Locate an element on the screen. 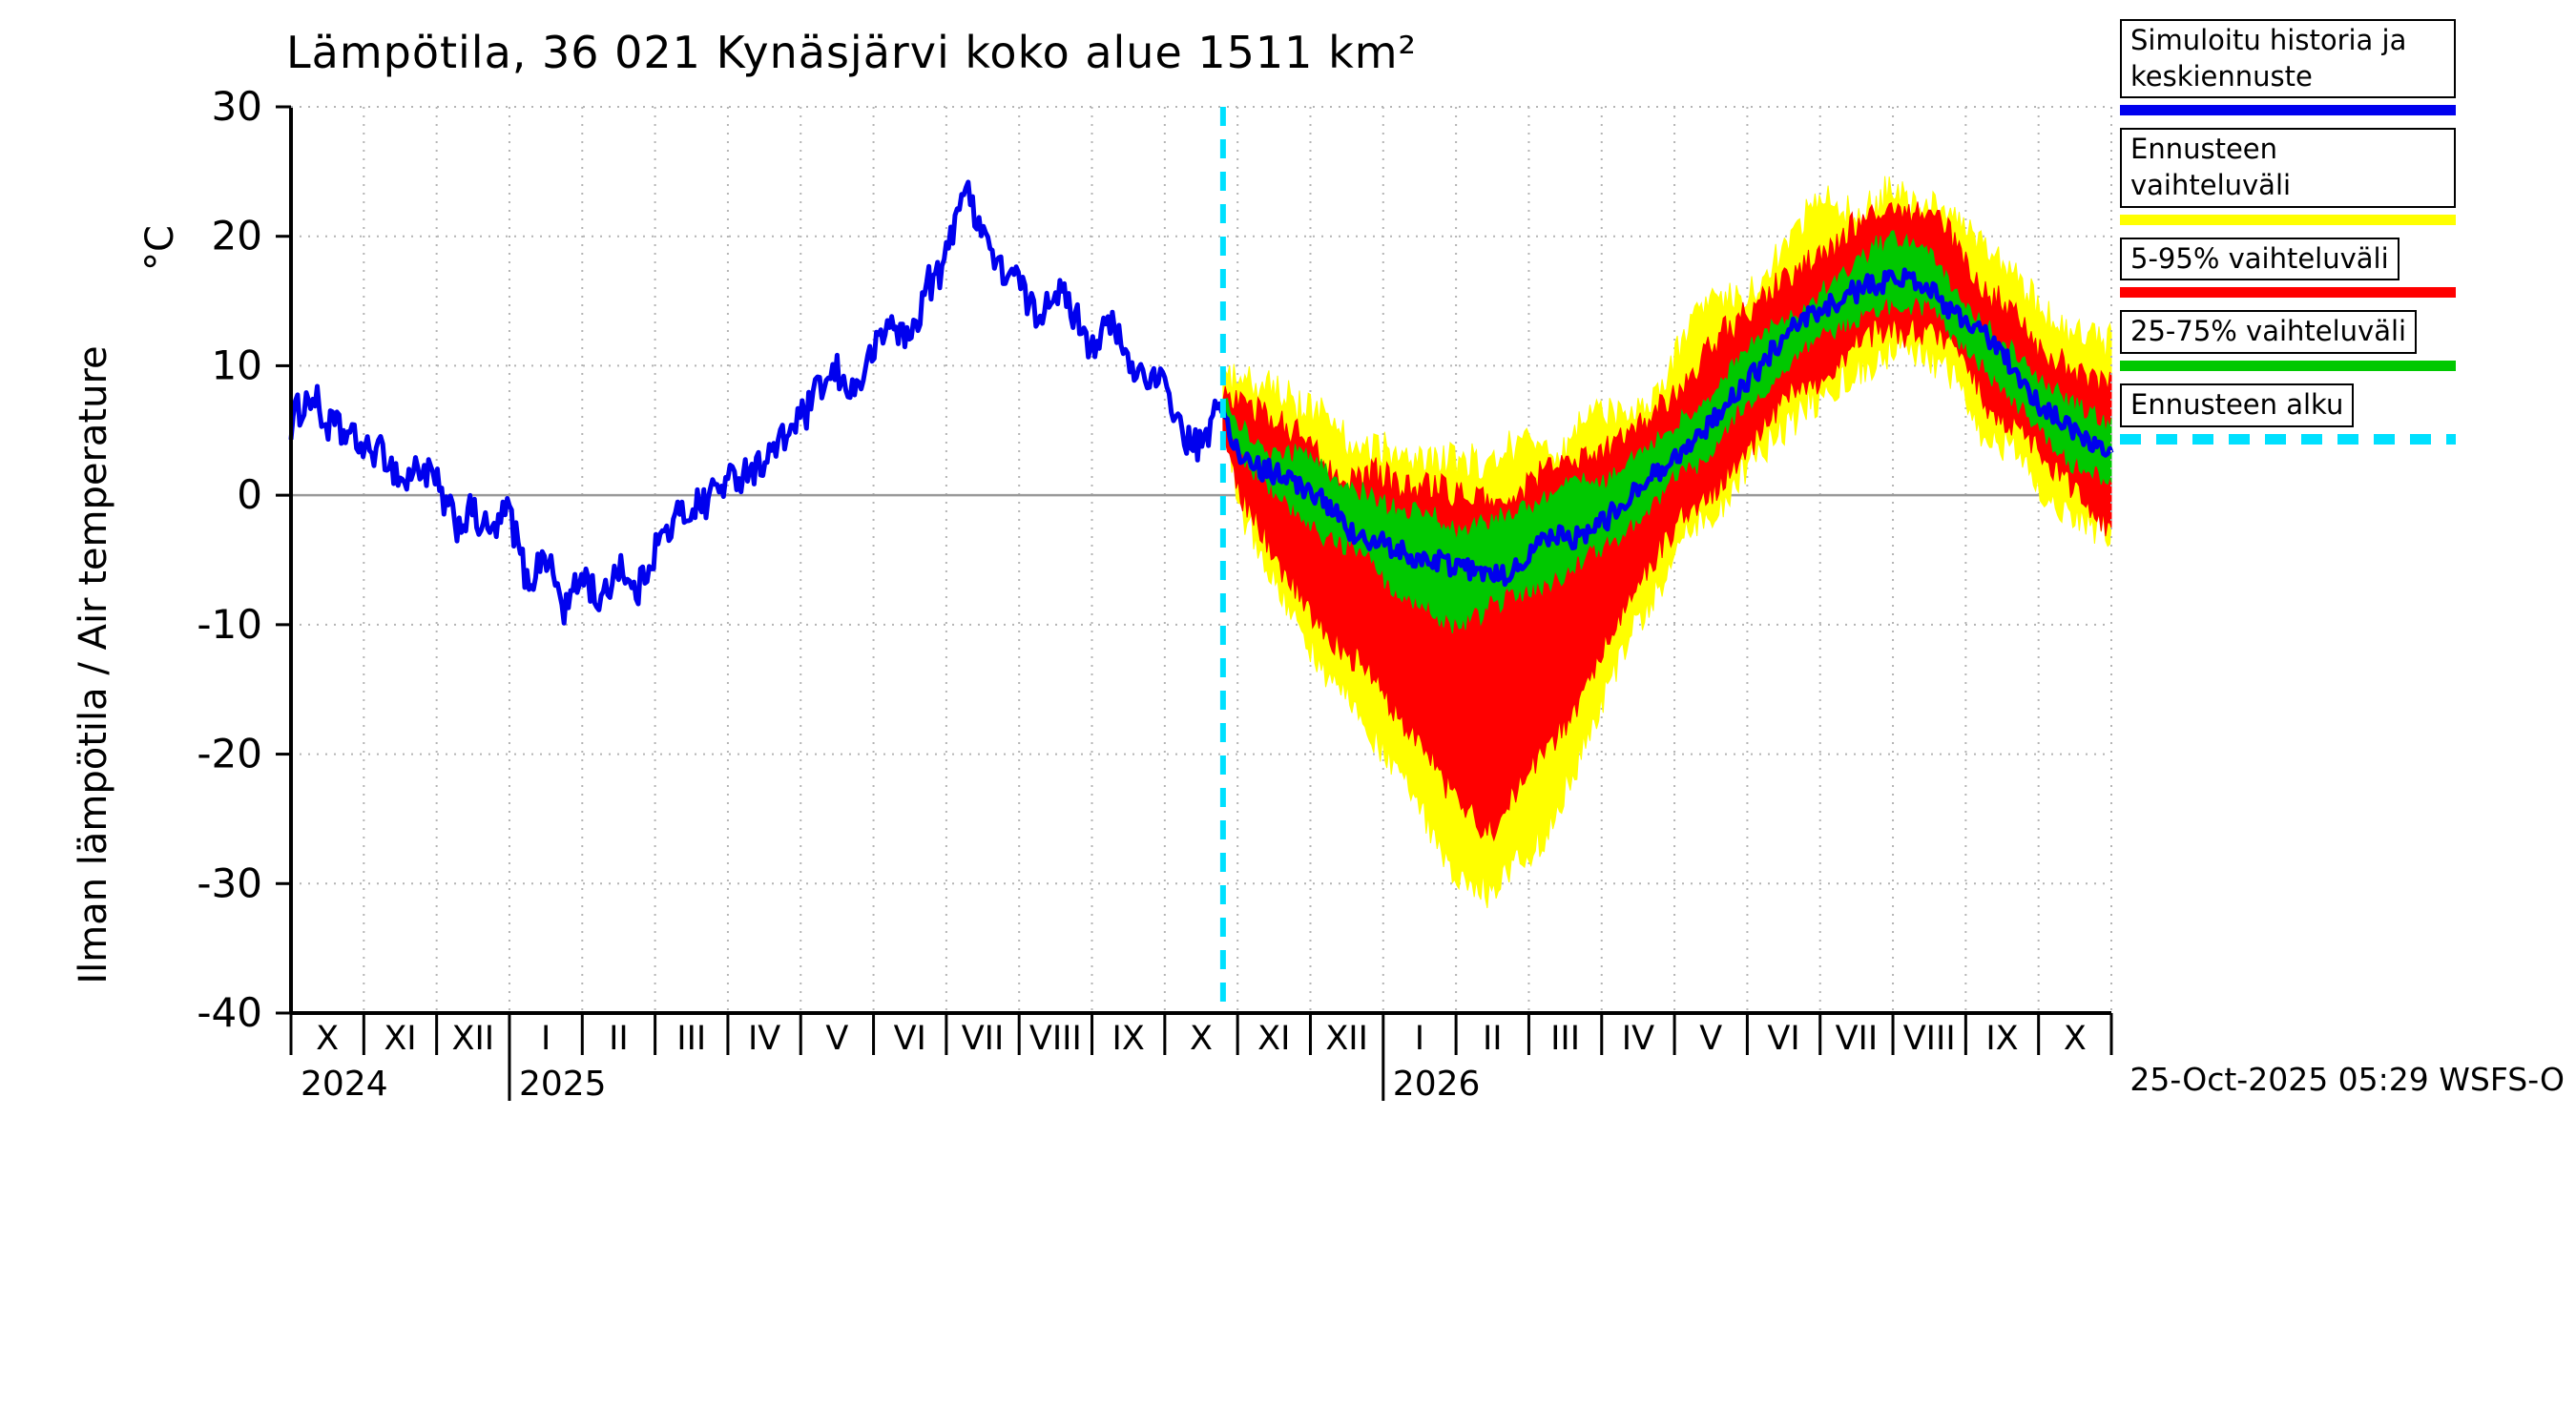 The width and height of the screenshot is (2576, 1428). legend-item-25-75-range: 25-75% vaihteluväli is located at coordinates (2288, 341).